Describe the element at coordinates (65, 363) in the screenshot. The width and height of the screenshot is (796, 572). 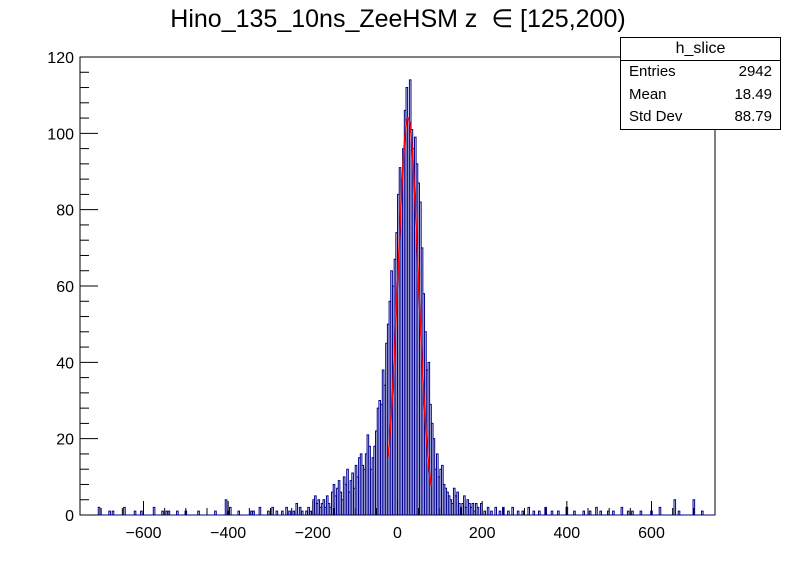
I see `y-tick-label: 40` at that location.